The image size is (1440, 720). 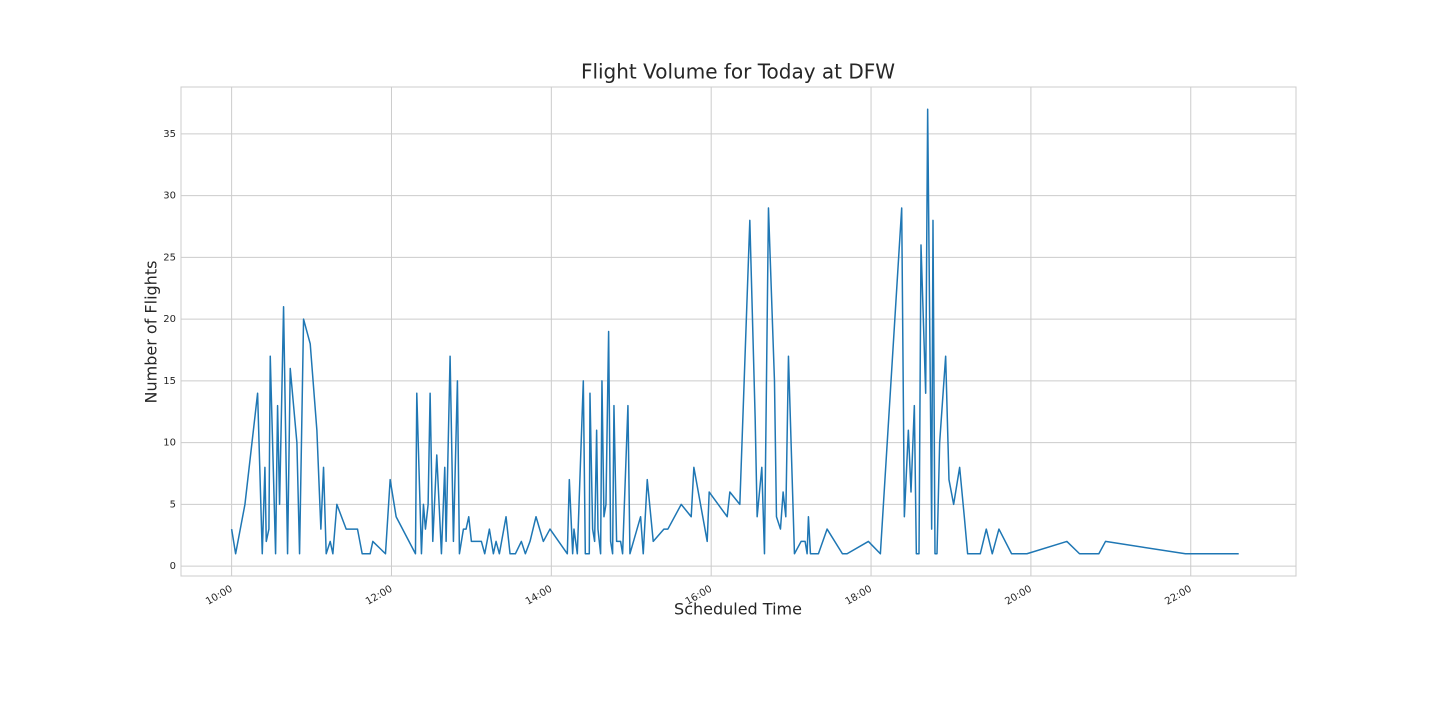 I want to click on chart-title: Flight Volume for Today at DFW, so click(x=738, y=72).